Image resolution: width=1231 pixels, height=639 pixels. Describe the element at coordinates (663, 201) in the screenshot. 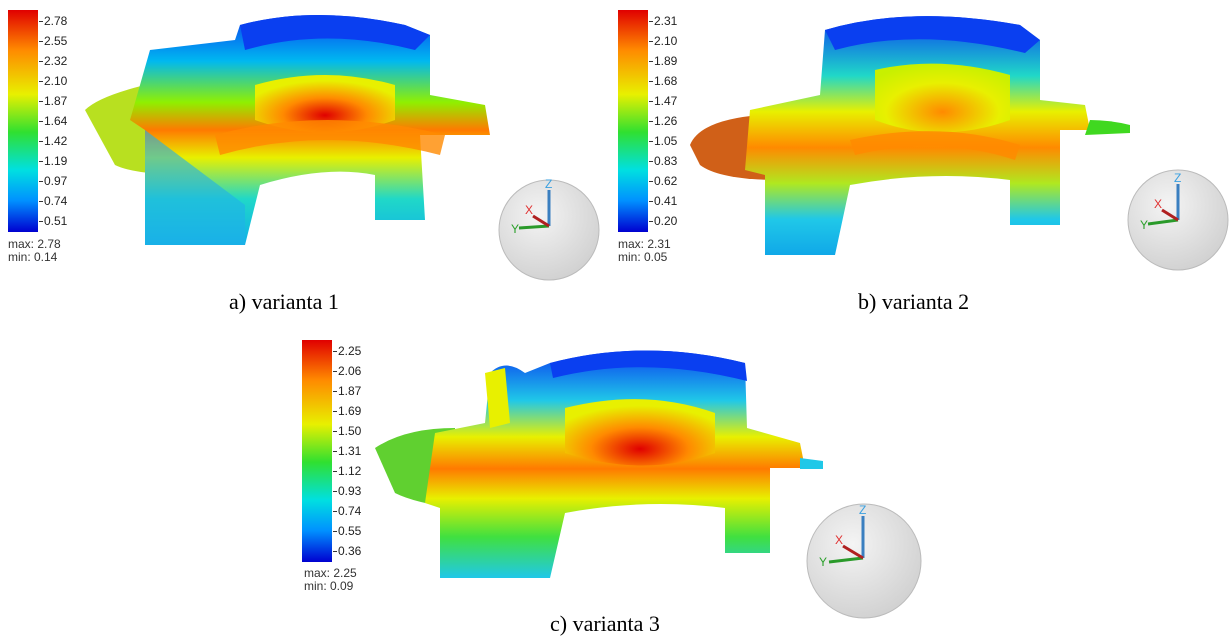

I see `legend-tick: 0.41` at that location.